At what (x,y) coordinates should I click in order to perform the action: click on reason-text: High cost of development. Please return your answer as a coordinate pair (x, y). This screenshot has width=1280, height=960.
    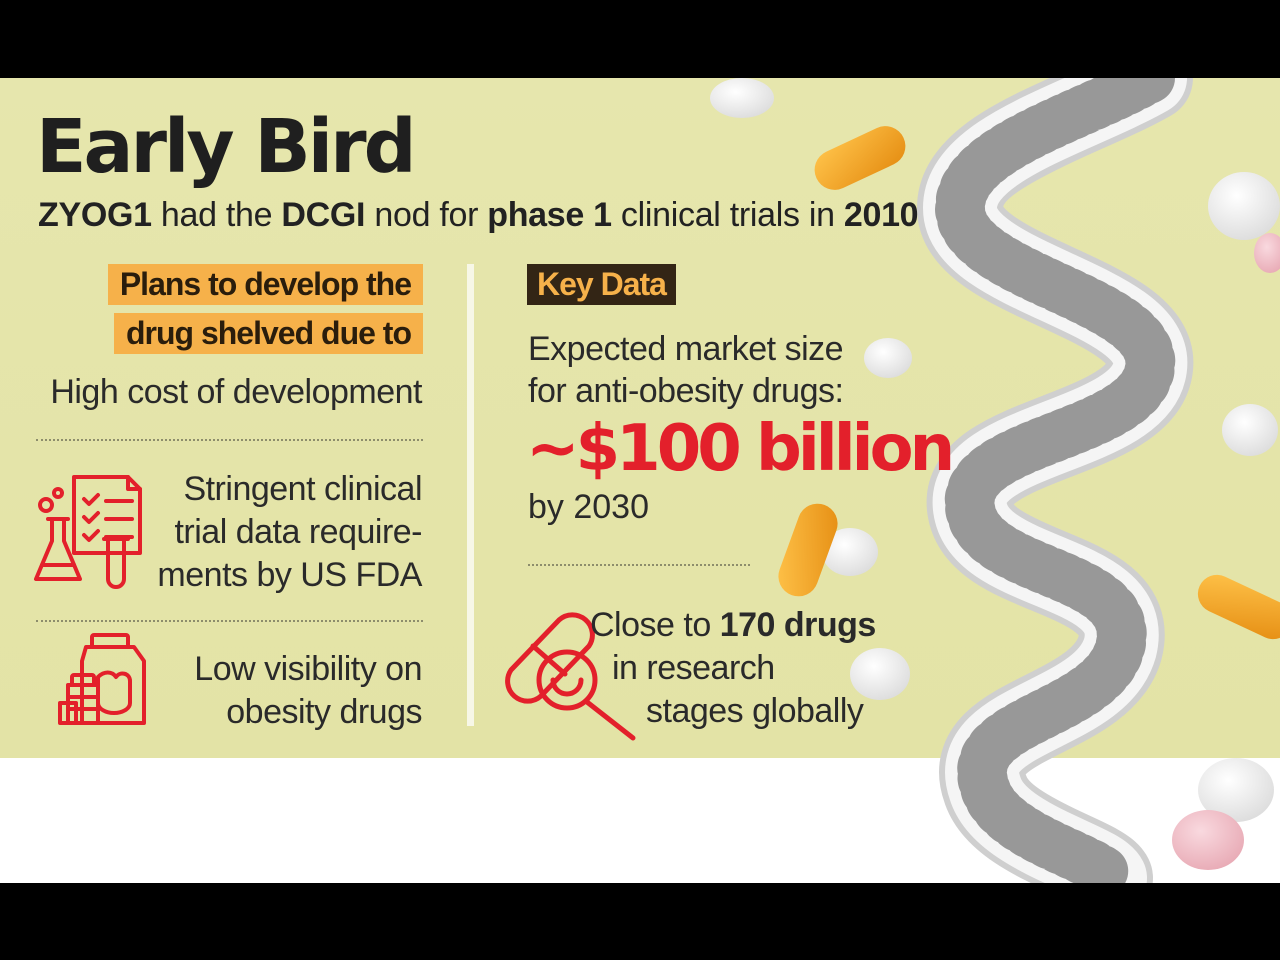
    Looking at the image, I should click on (236, 392).